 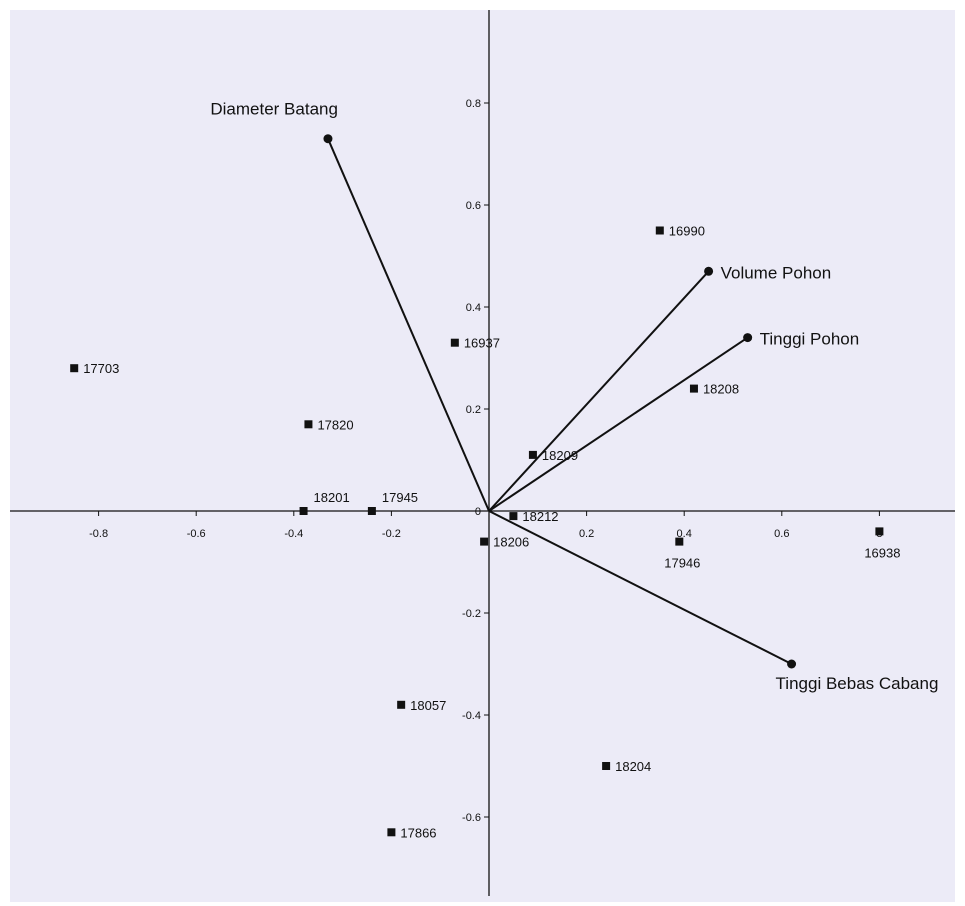 What do you see at coordinates (478, 512) in the screenshot?
I see `y-tick-label: 0` at bounding box center [478, 512].